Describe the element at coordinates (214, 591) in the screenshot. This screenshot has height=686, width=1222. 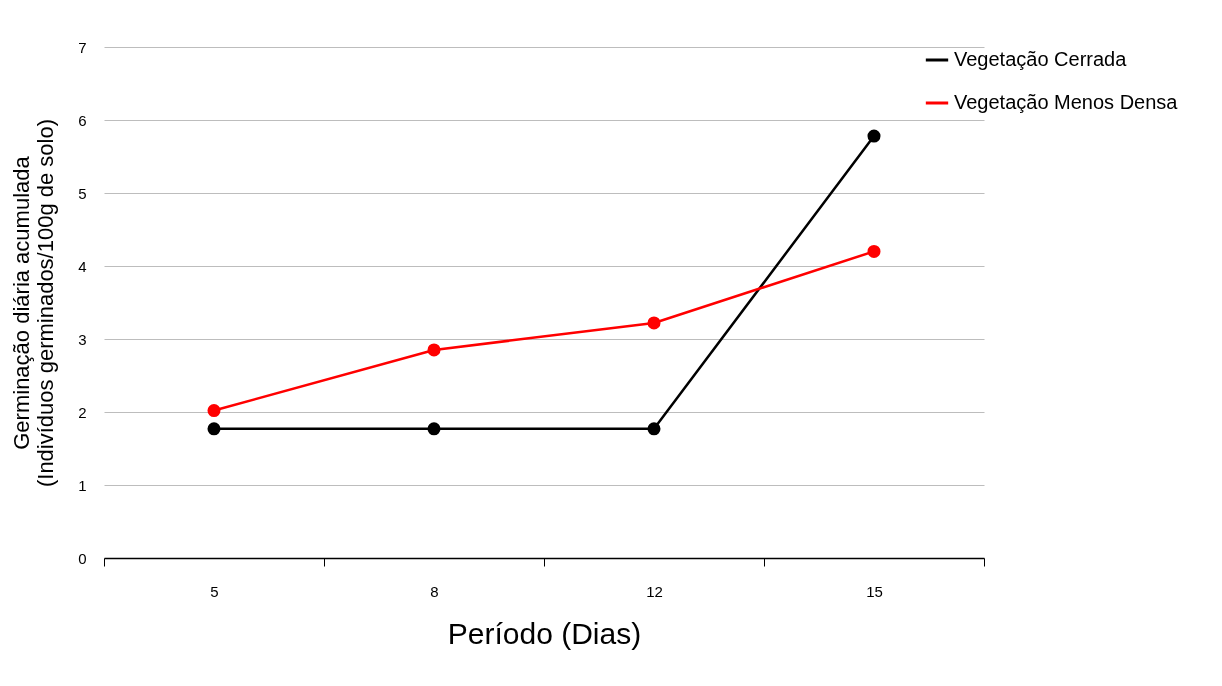
I see `x-tick-label: 5` at that location.